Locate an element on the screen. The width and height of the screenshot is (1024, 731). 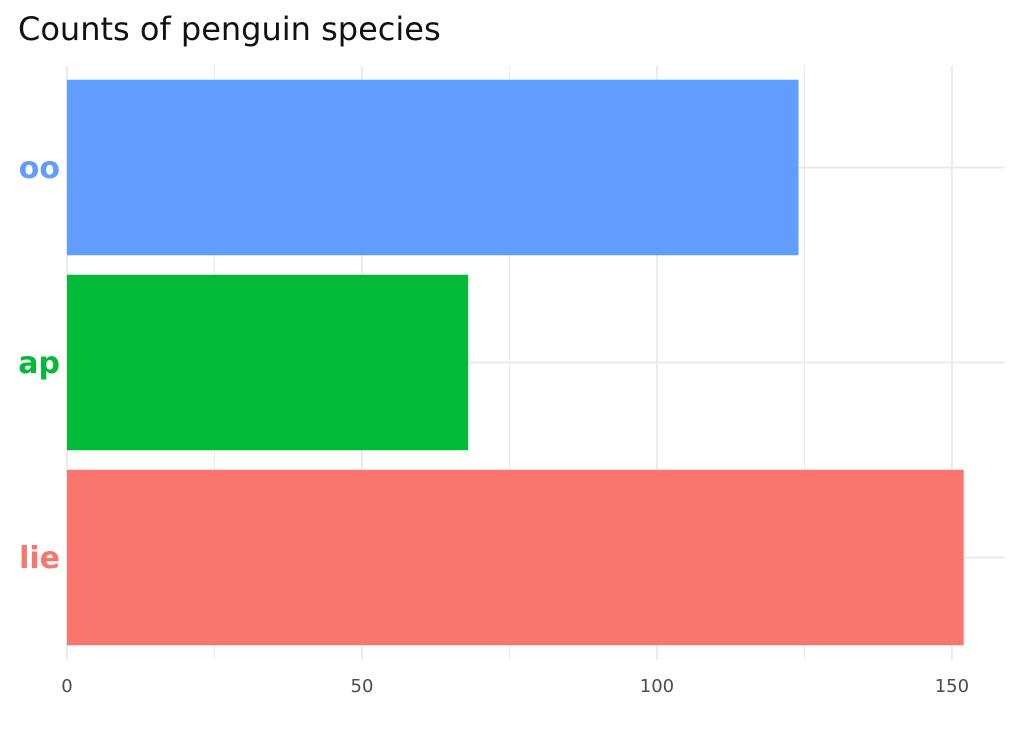
x-tick-label: 100 is located at coordinates (657, 686).